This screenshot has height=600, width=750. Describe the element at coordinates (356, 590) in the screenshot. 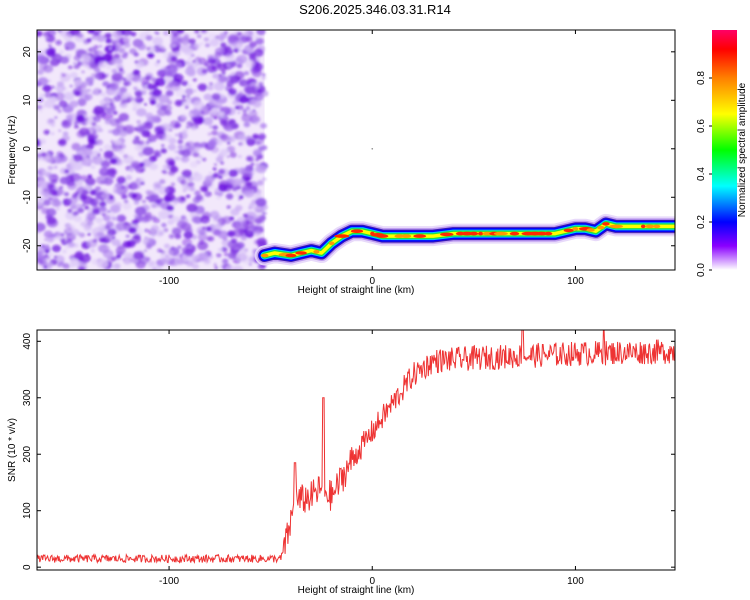

I see `x-axis-label: Height of straight line (km)` at that location.